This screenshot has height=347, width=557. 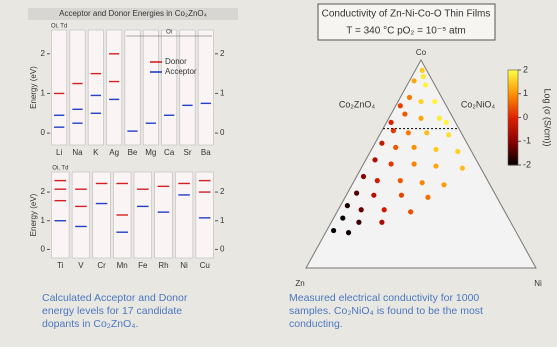 What do you see at coordinates (115, 298) in the screenshot?
I see `caption: Calculated Acceptor and Donor` at bounding box center [115, 298].